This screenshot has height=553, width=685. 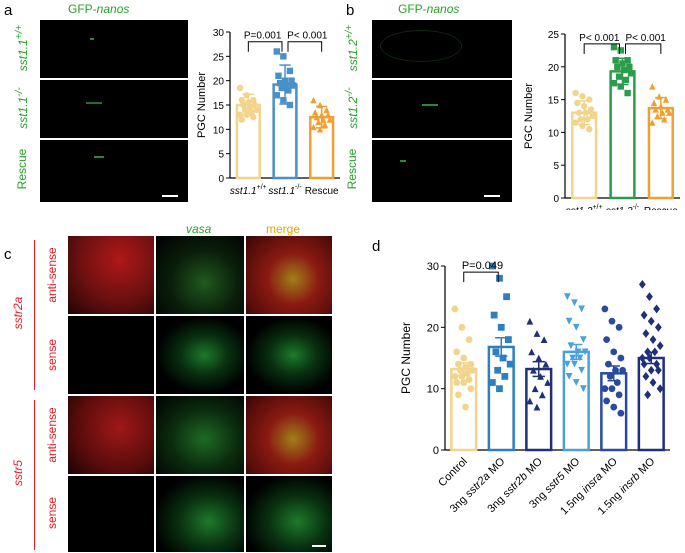 What do you see at coordinates (18, 313) in the screenshot?
I see `group-label-sstr2a: sstr2a` at bounding box center [18, 313].